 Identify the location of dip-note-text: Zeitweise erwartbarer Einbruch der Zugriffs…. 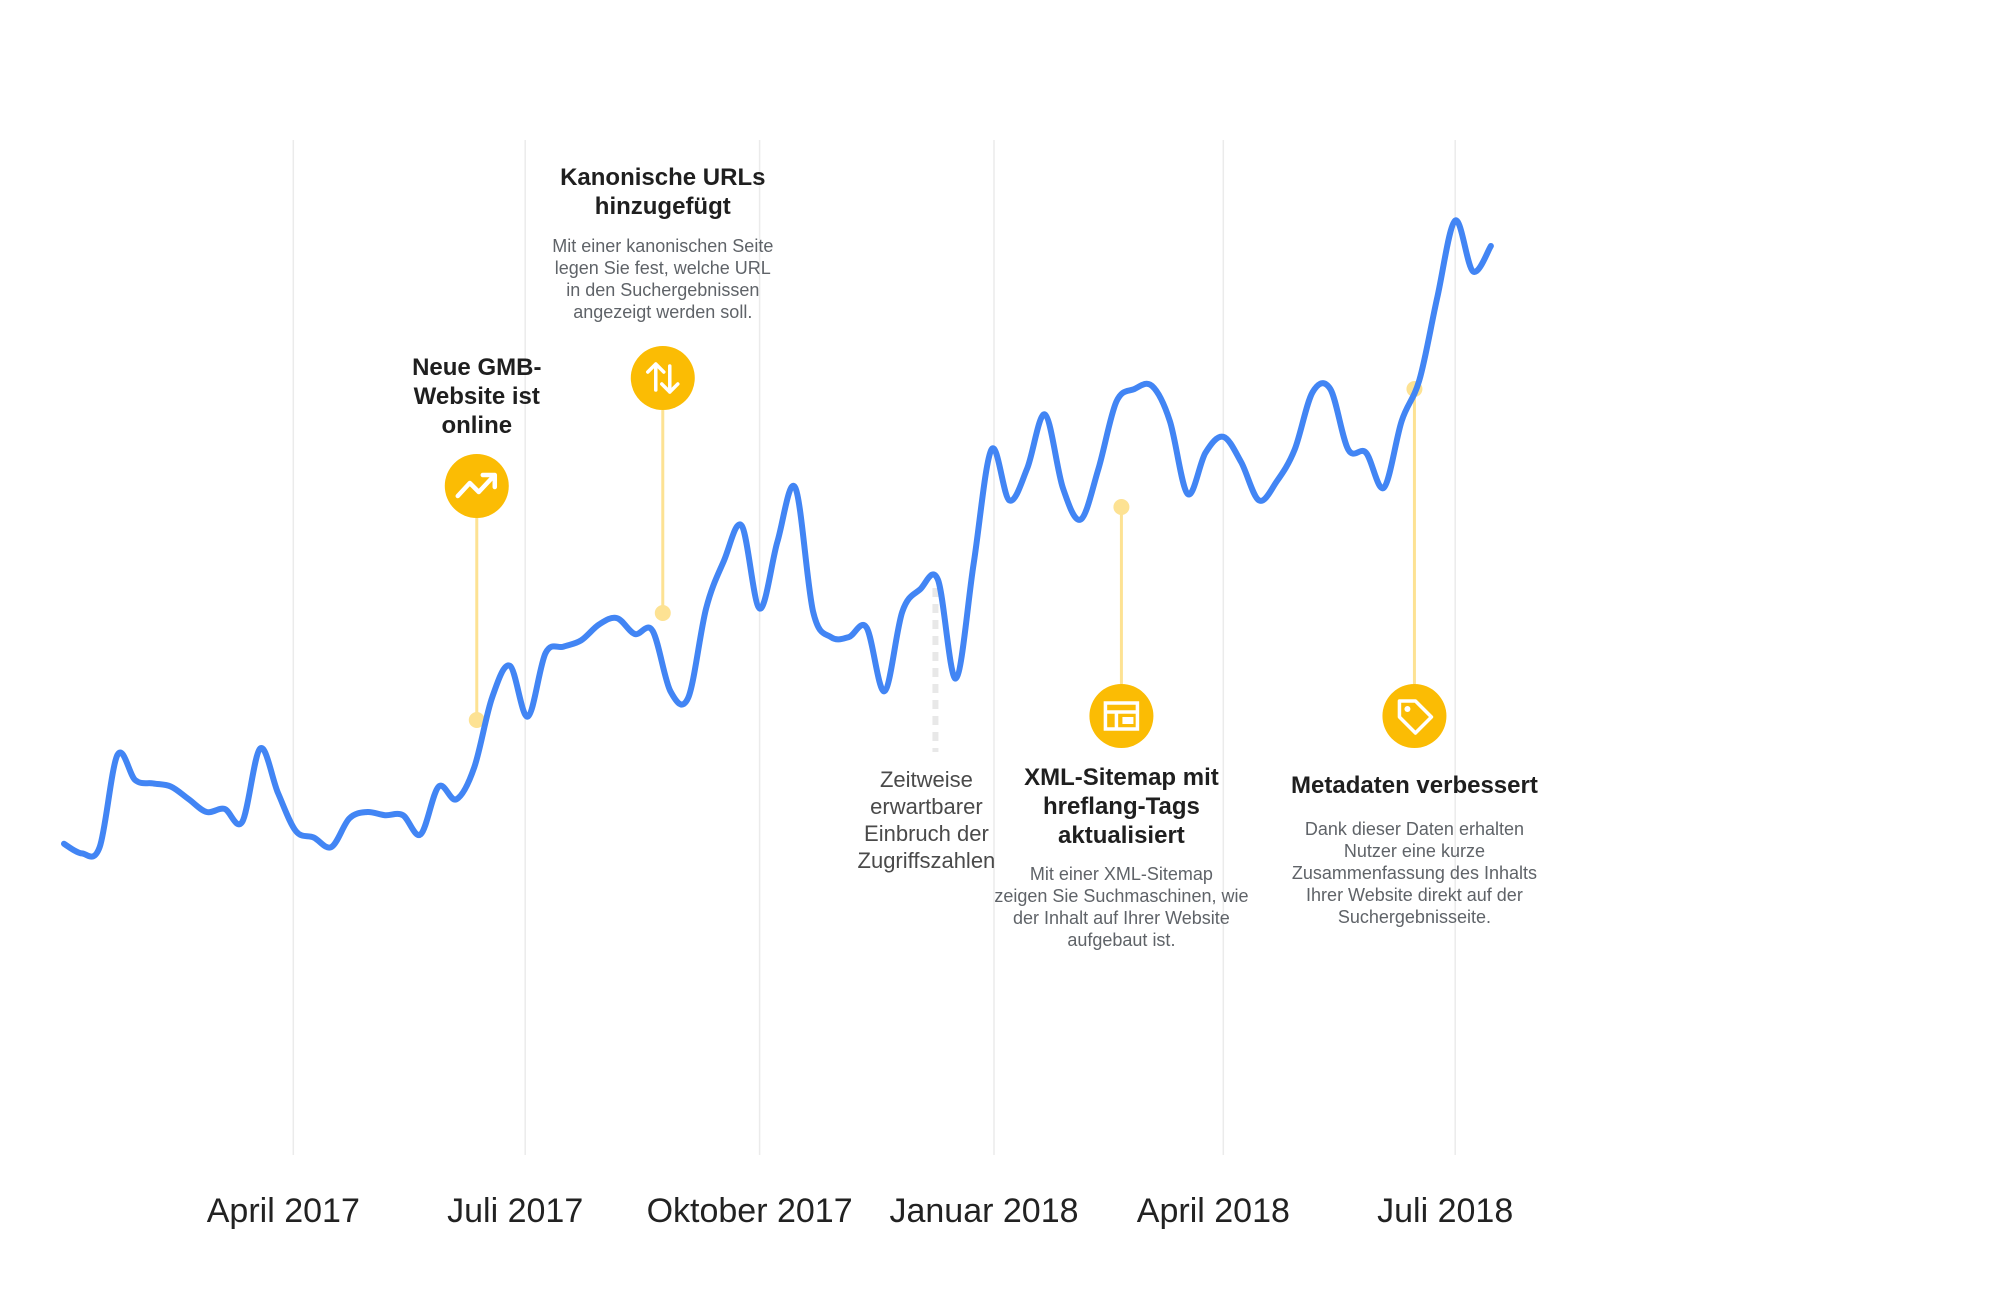
(927, 820).